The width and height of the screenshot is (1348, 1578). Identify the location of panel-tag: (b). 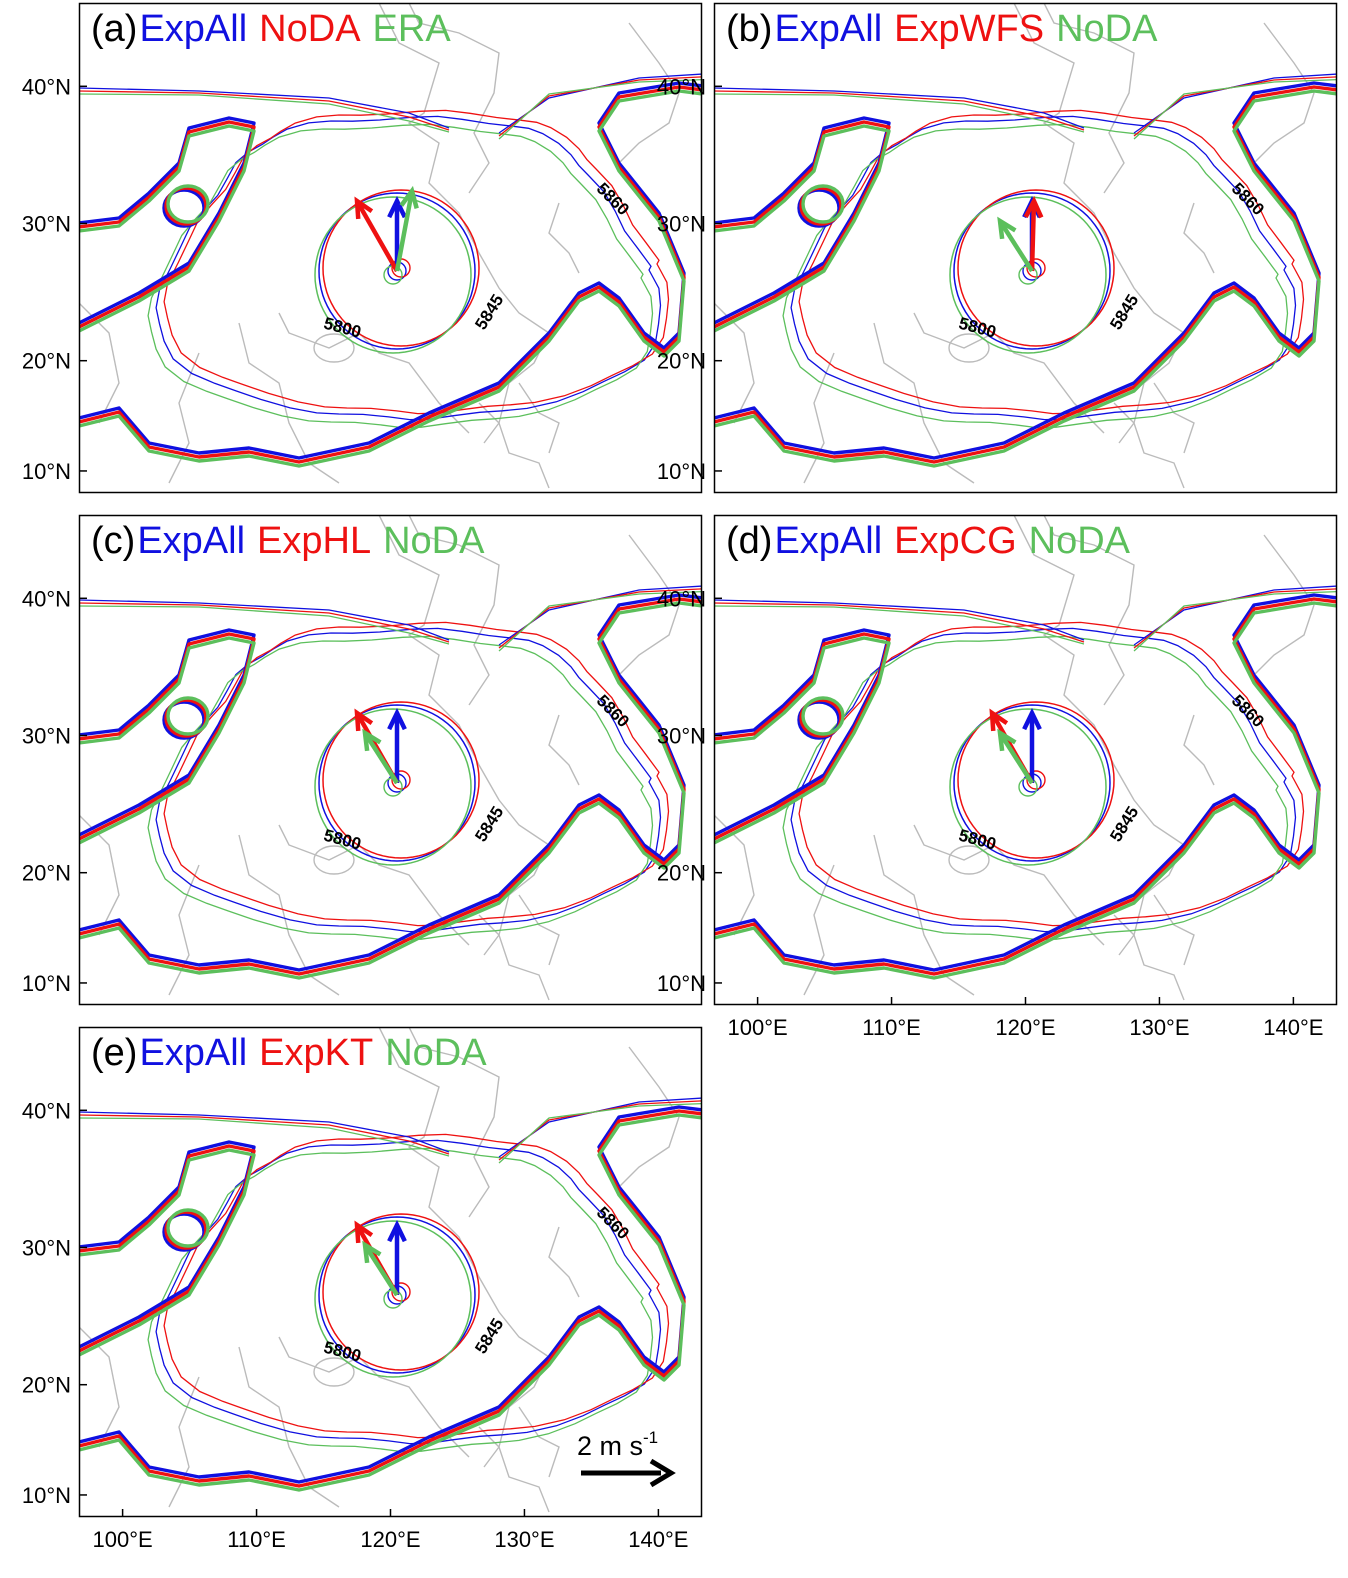
(749, 29).